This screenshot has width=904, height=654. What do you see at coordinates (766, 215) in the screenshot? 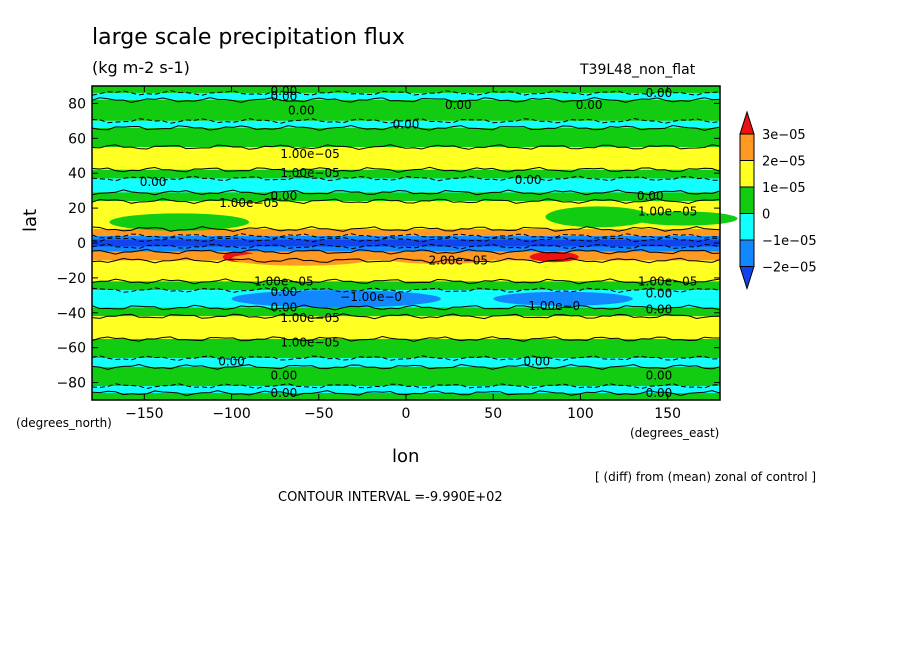
I see `legend-label: 0` at bounding box center [766, 215].